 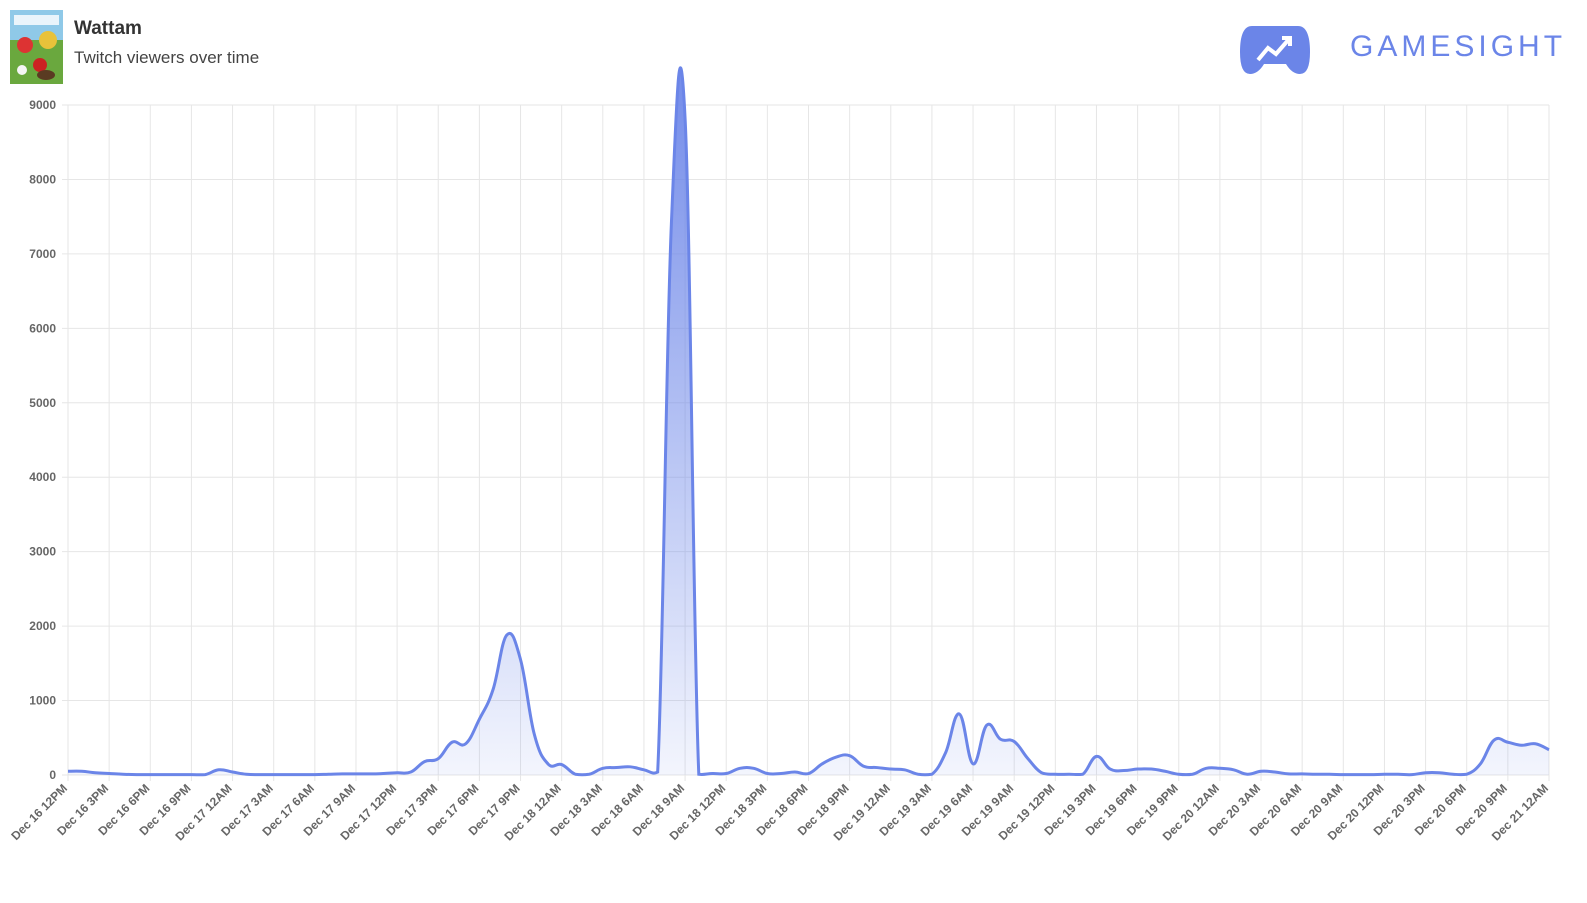 What do you see at coordinates (52, 775) in the screenshot?
I see `y-tick-label: 0` at bounding box center [52, 775].